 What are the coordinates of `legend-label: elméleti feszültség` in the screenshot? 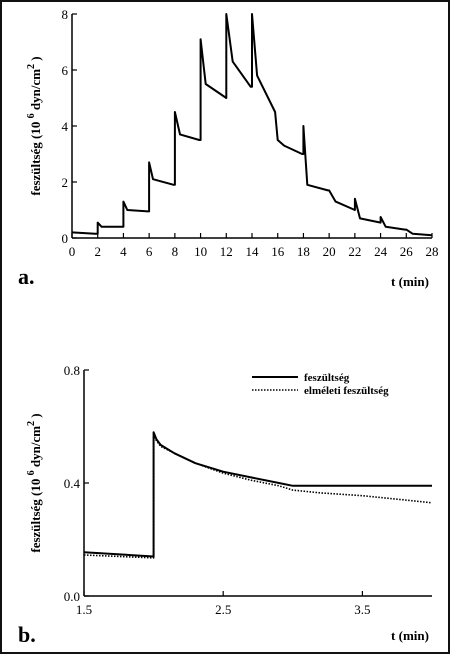 It's located at (346, 391).